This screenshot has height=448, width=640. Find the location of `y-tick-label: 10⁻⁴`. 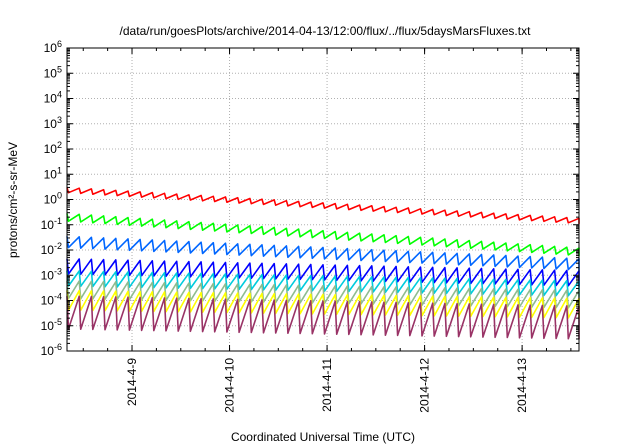

y-tick-label: 10⁻⁴ is located at coordinates (51, 300).